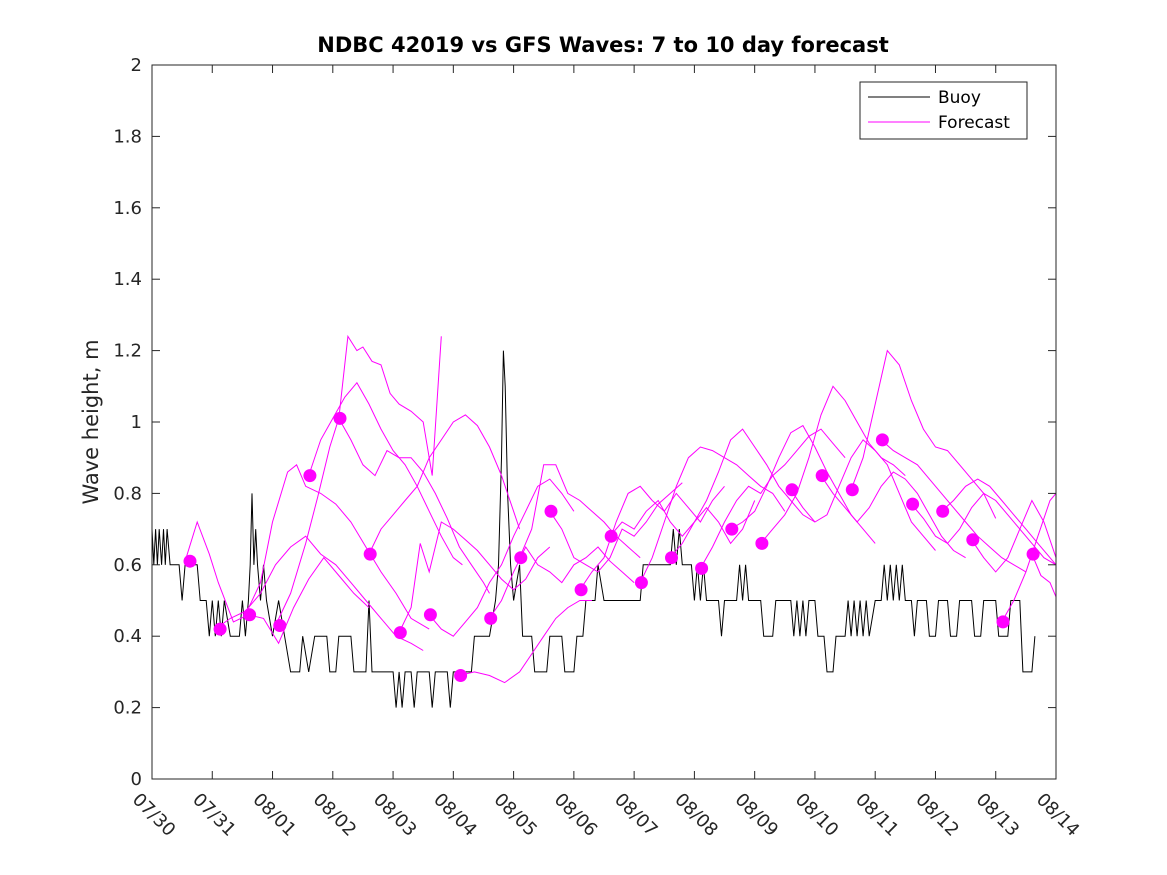 This screenshot has height=875, width=1167. I want to click on y-tick-label: 1.2, so click(127, 351).